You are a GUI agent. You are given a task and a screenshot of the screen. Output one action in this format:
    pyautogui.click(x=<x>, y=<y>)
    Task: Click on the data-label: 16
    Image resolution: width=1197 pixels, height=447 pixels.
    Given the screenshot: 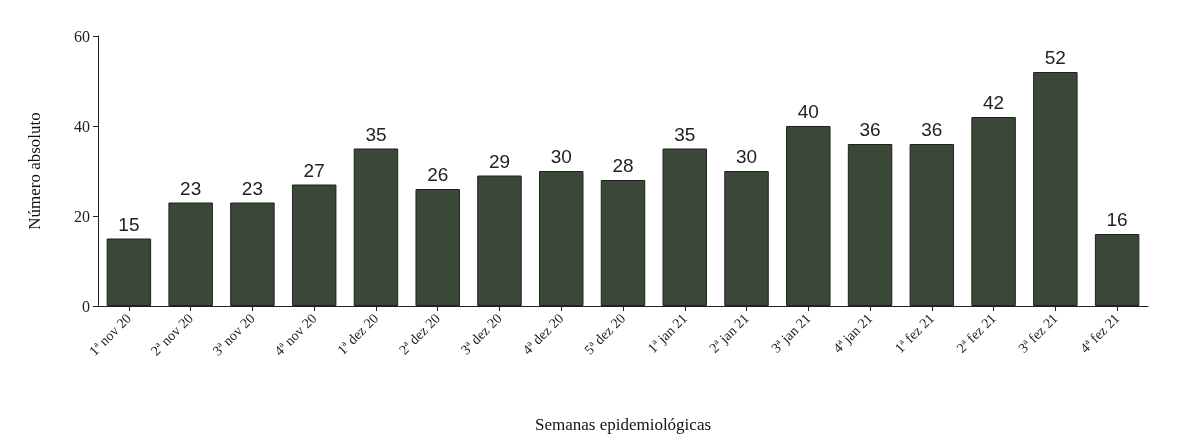 What is the action you would take?
    pyautogui.click(x=1117, y=219)
    